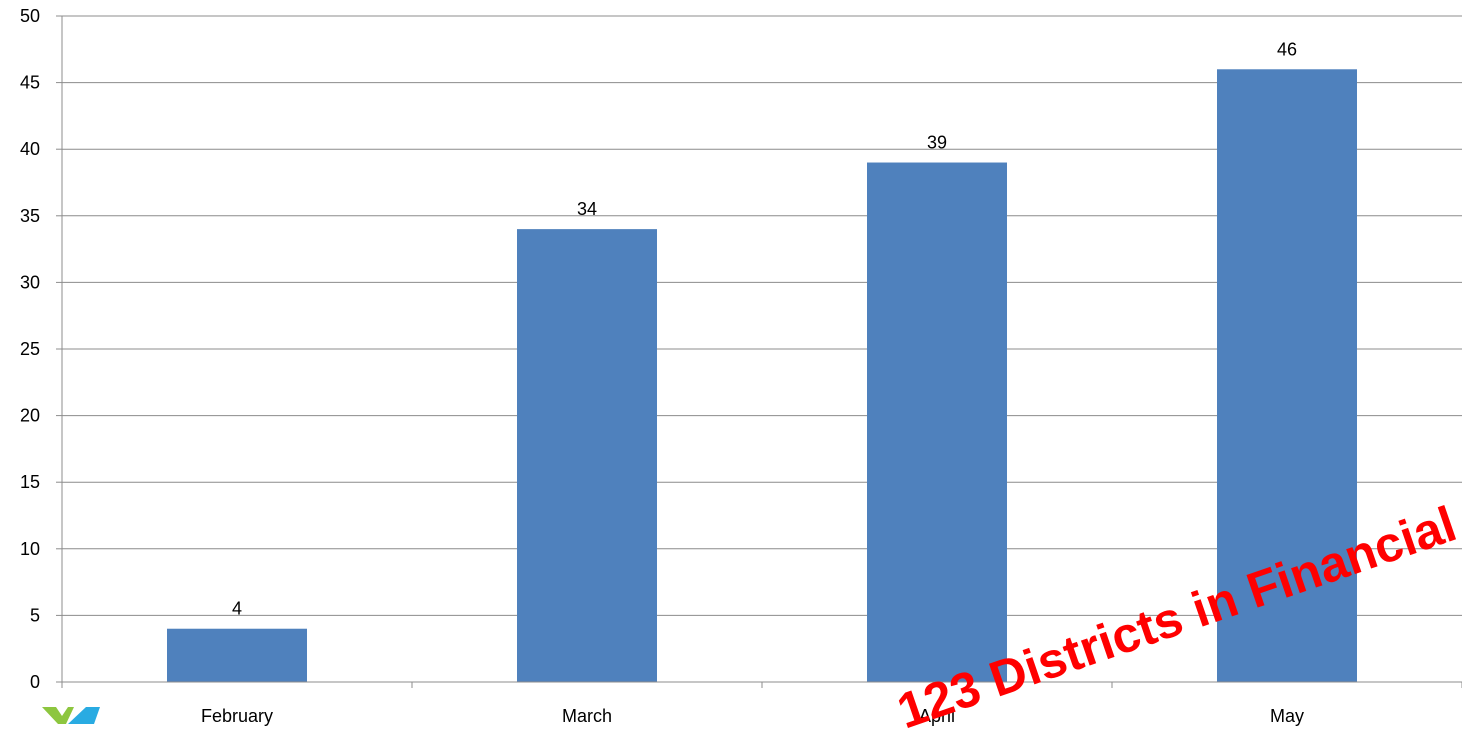  What do you see at coordinates (587, 716) in the screenshot?
I see `x-tick-label-march: March` at bounding box center [587, 716].